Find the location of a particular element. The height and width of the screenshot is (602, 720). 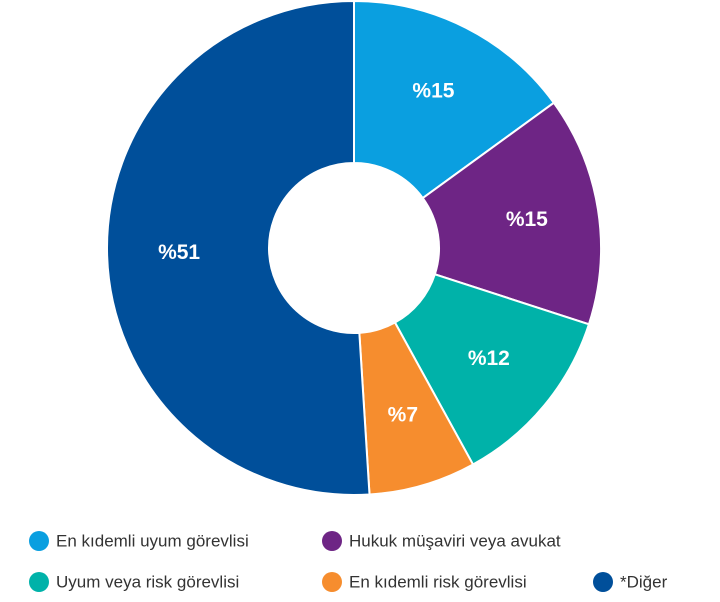

legend-label: *Diğer is located at coordinates (644, 581).